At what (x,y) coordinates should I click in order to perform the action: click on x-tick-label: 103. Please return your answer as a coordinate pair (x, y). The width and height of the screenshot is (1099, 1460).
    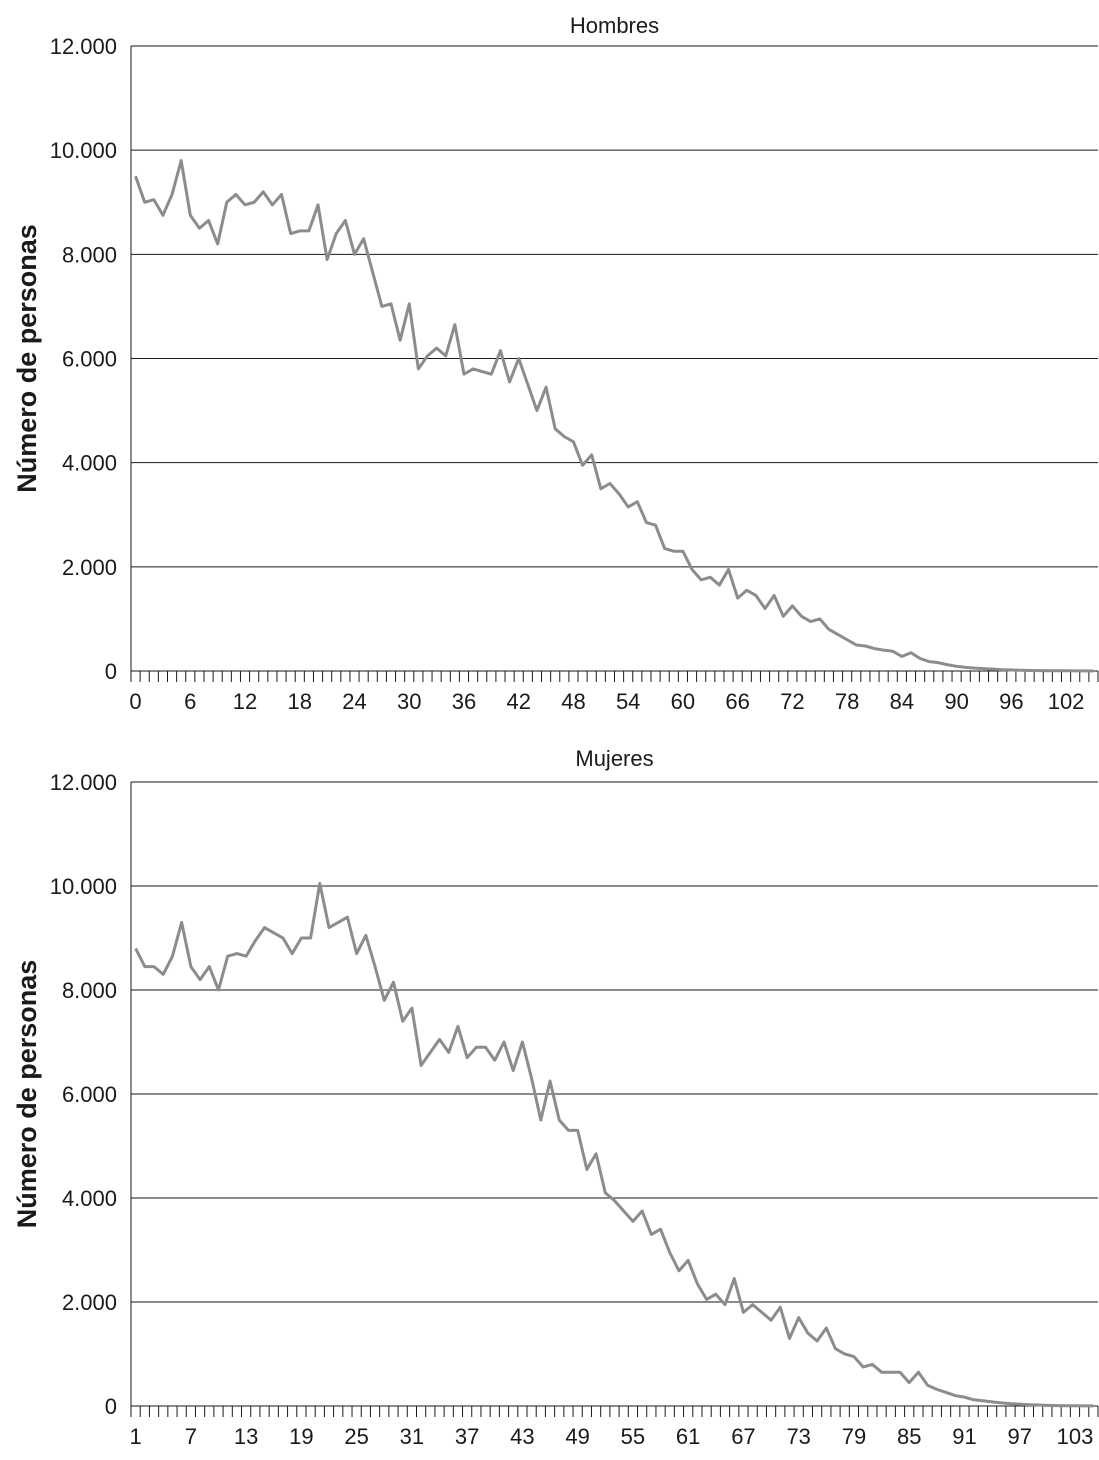
    Looking at the image, I should click on (1075, 1436).